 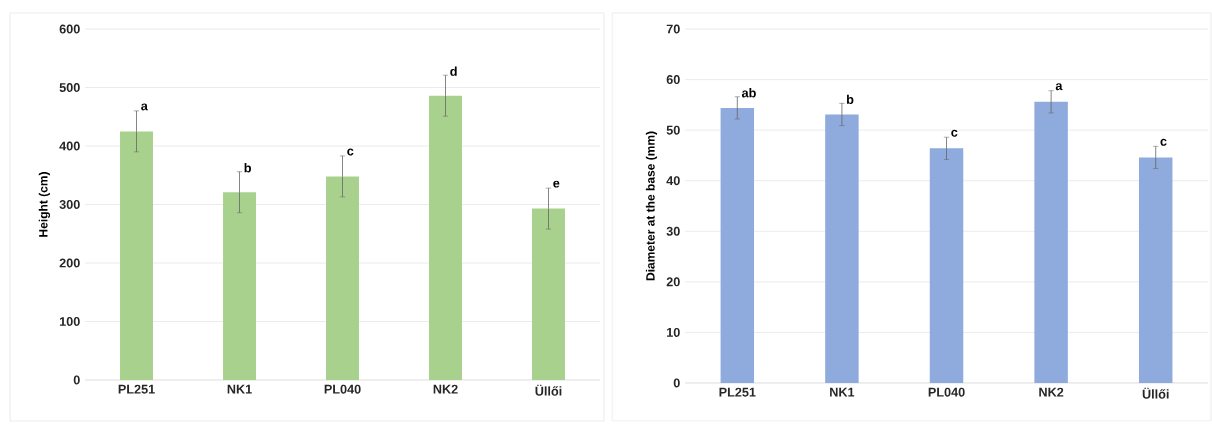 I want to click on annotation: ab, so click(x=748, y=93).